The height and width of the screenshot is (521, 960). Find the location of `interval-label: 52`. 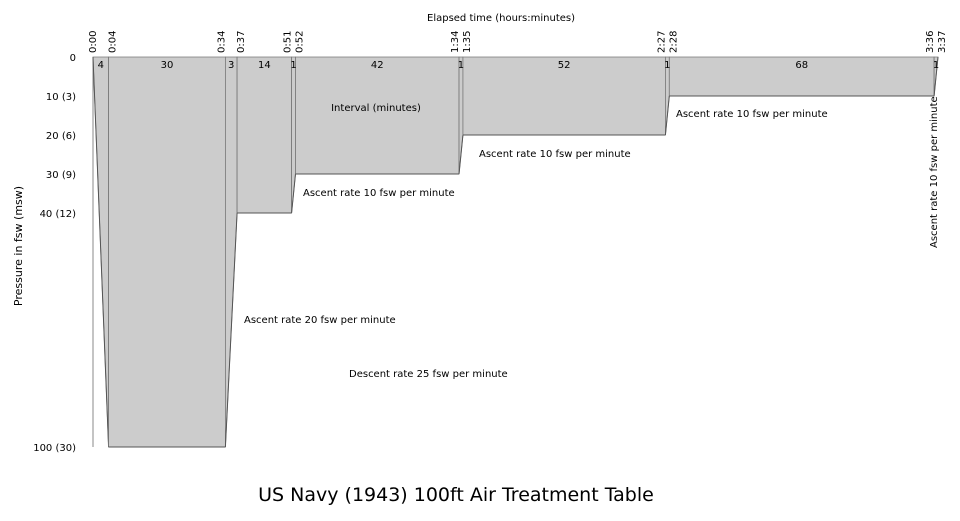

interval-label: 52 is located at coordinates (564, 65).